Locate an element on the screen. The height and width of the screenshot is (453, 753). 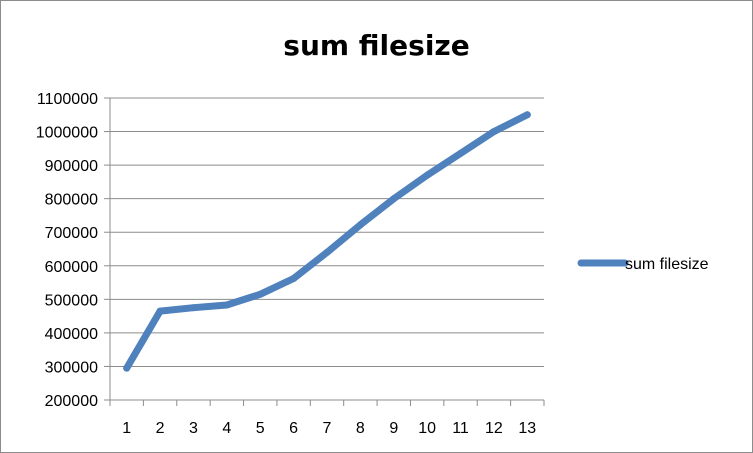
x-tick-label: 8 is located at coordinates (360, 428).